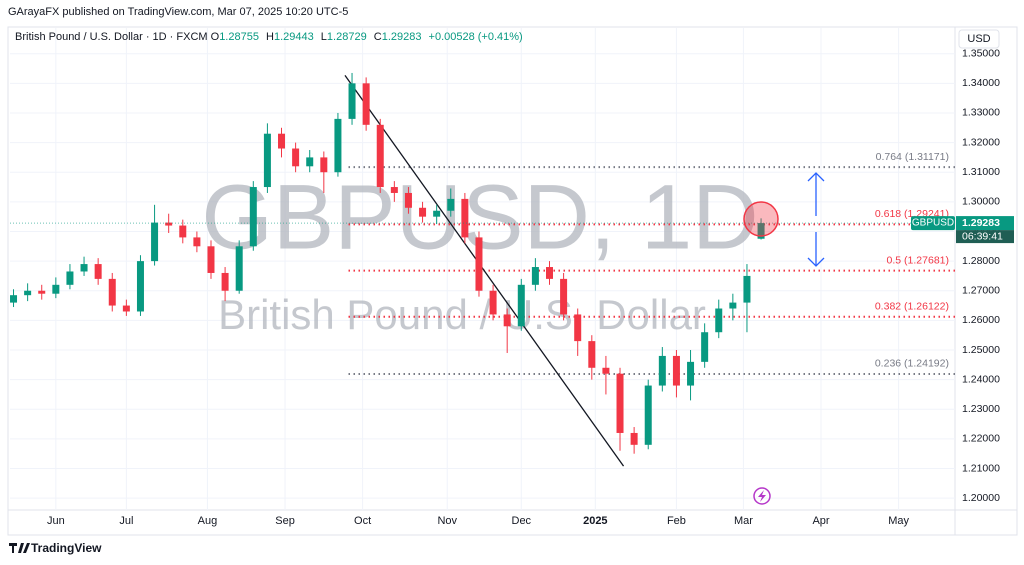 The width and height of the screenshot is (1024, 565). I want to click on y-tick-label: 1.24000, so click(981, 379).